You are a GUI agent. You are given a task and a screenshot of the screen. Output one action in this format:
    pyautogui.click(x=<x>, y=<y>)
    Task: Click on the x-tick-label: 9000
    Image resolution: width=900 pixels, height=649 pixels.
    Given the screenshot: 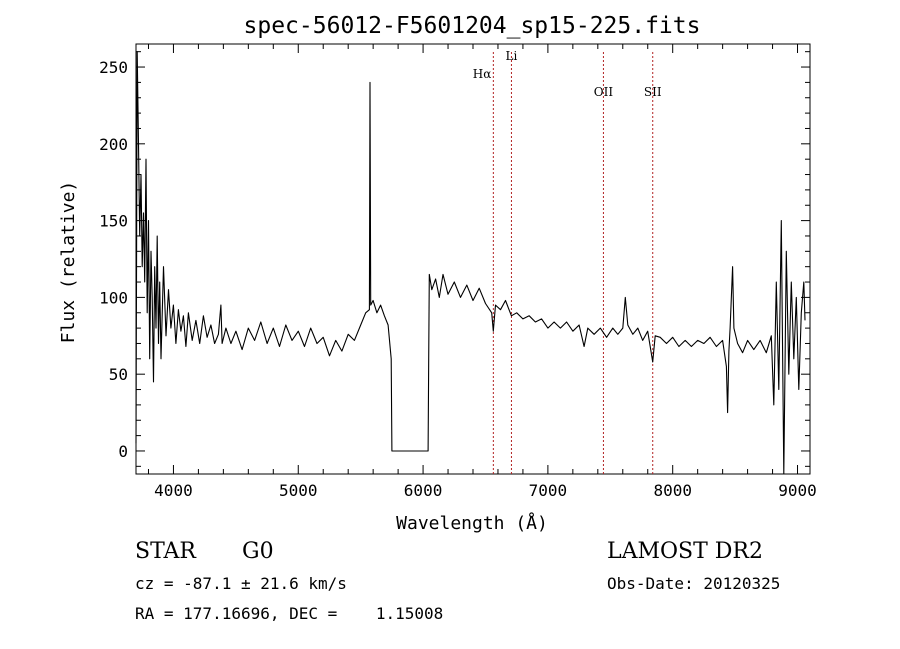 What is the action you would take?
    pyautogui.click(x=797, y=490)
    